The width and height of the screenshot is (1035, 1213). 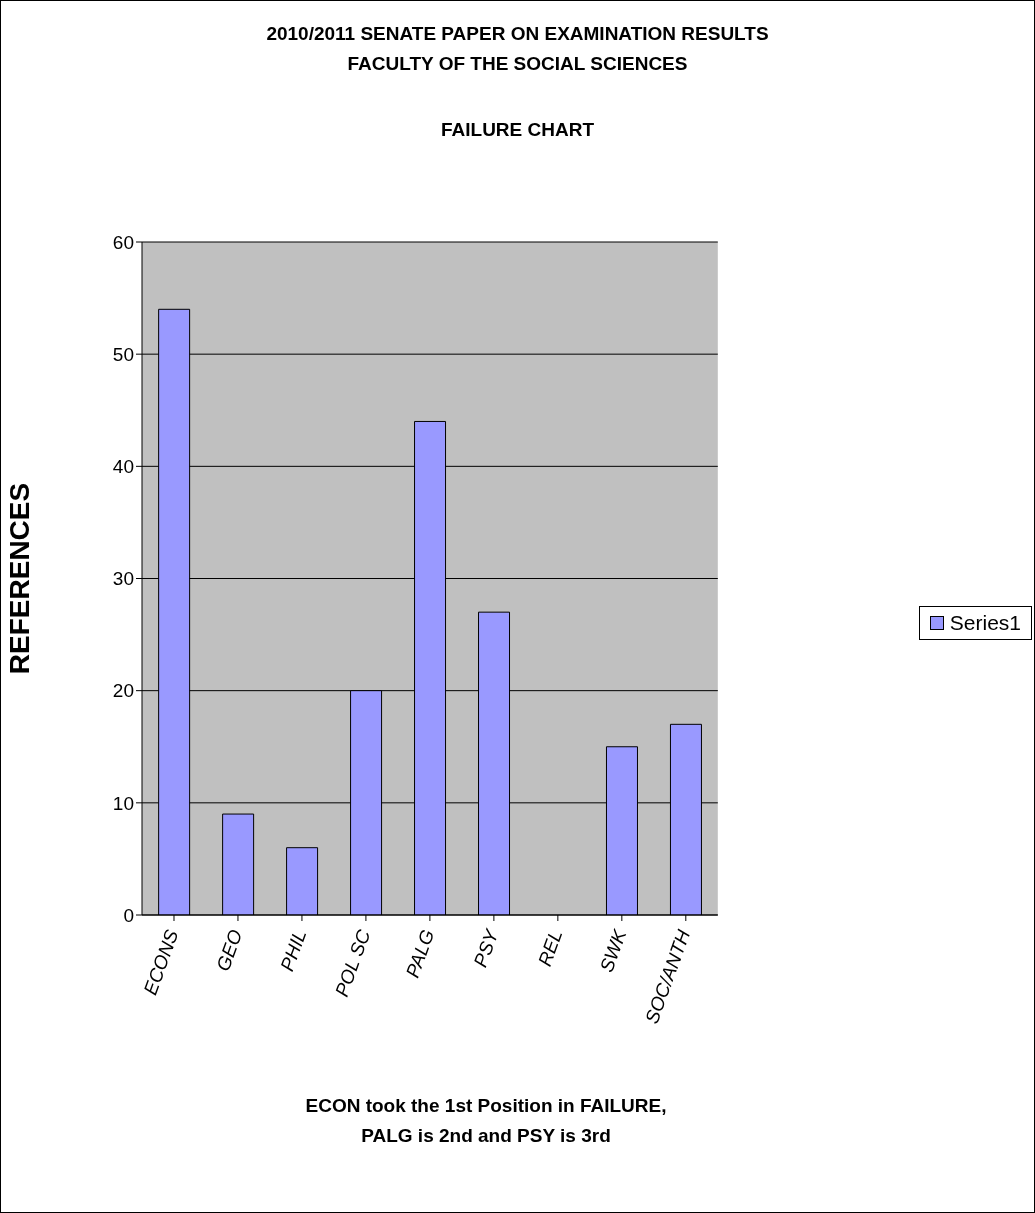 I want to click on y-axis-title: REFERENCES, so click(x=19, y=578).